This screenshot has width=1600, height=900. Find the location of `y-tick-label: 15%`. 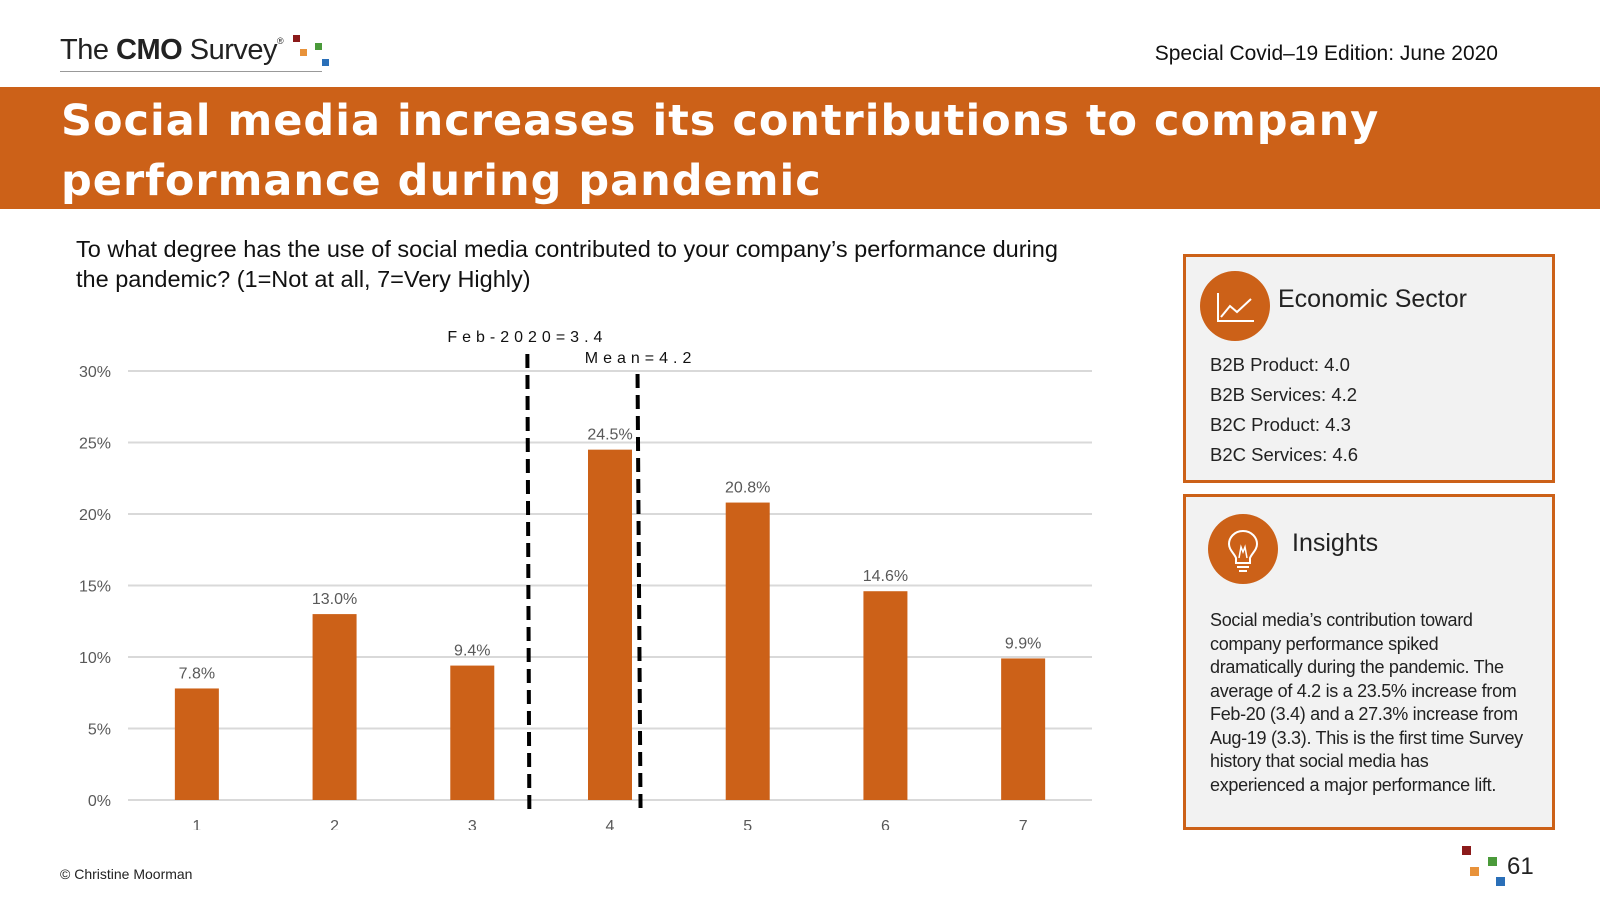

y-tick-label: 15% is located at coordinates (95, 587).